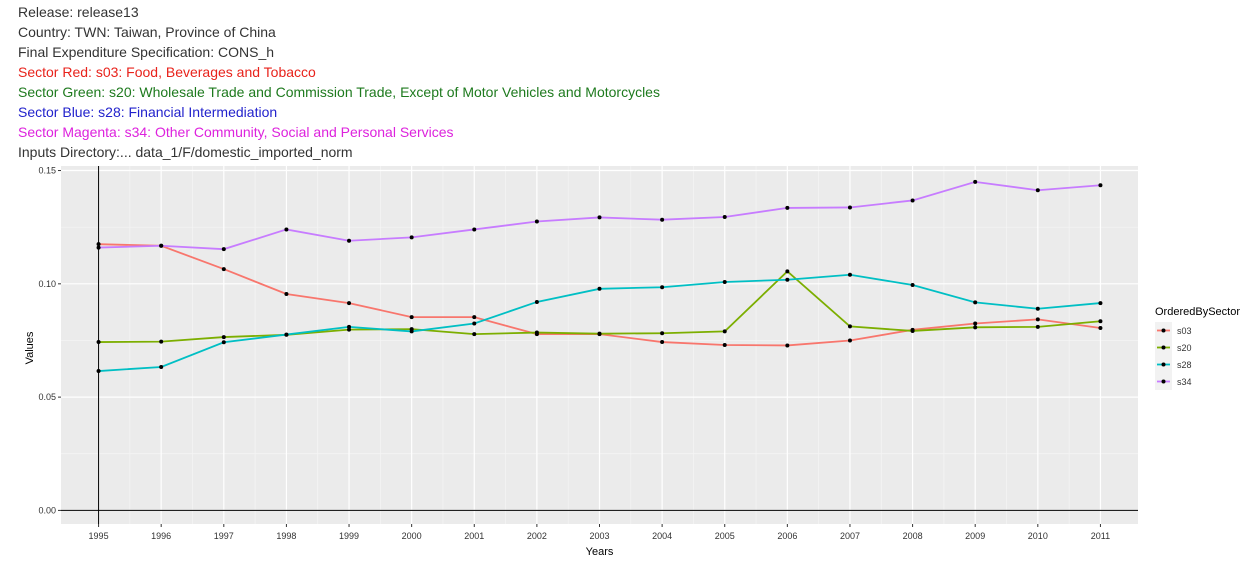 This screenshot has height=566, width=1252. I want to click on legend-label-s20: s20, so click(1184, 348).